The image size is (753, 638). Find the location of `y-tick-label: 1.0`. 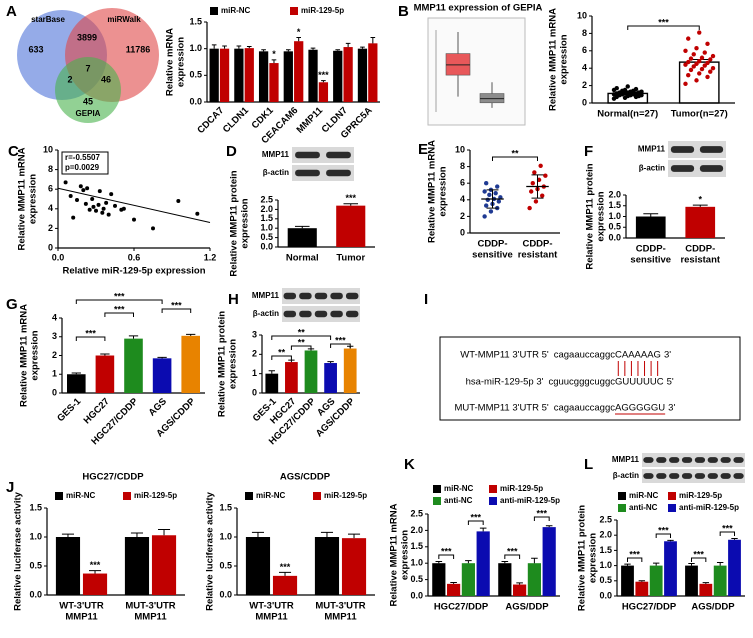

y-tick-label: 1.0 is located at coordinates (195, 48).